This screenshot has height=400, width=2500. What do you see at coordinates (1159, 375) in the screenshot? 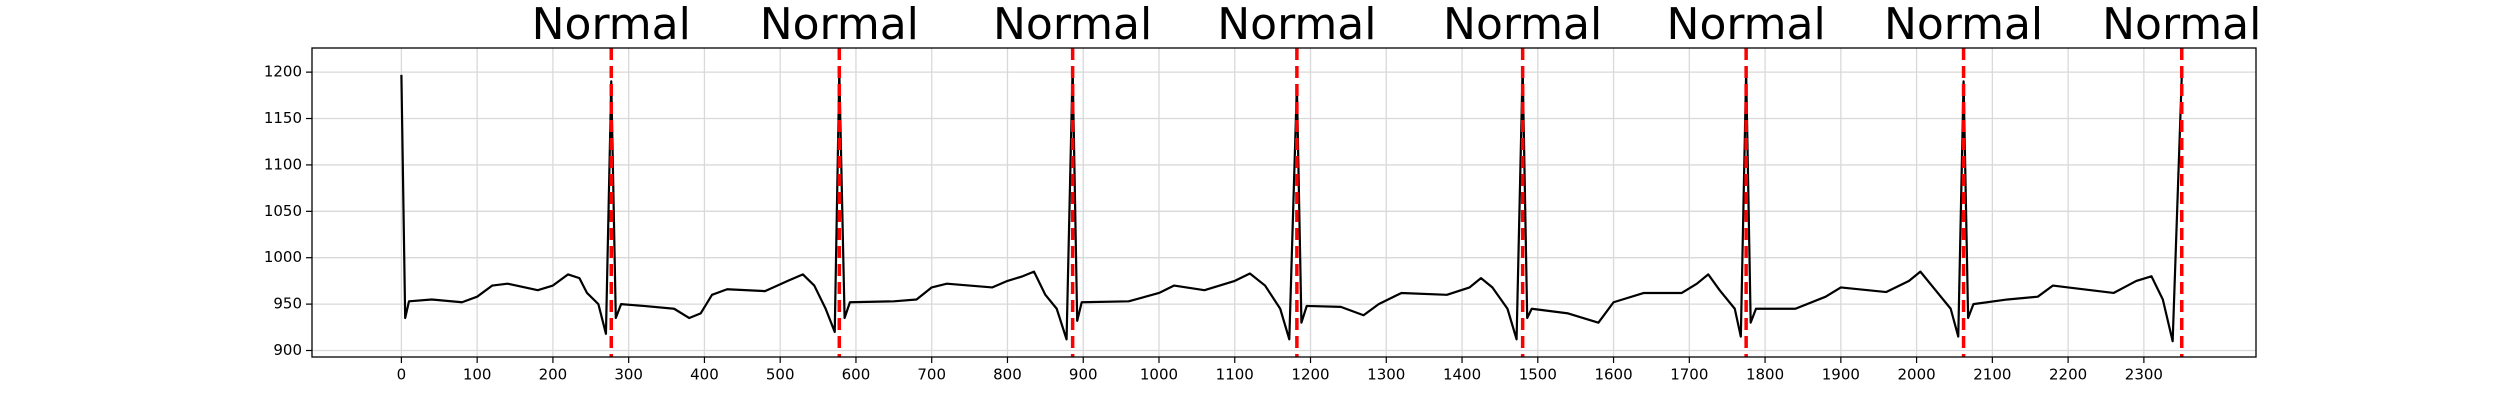
I see `x-tick-label: 1000` at bounding box center [1159, 375].